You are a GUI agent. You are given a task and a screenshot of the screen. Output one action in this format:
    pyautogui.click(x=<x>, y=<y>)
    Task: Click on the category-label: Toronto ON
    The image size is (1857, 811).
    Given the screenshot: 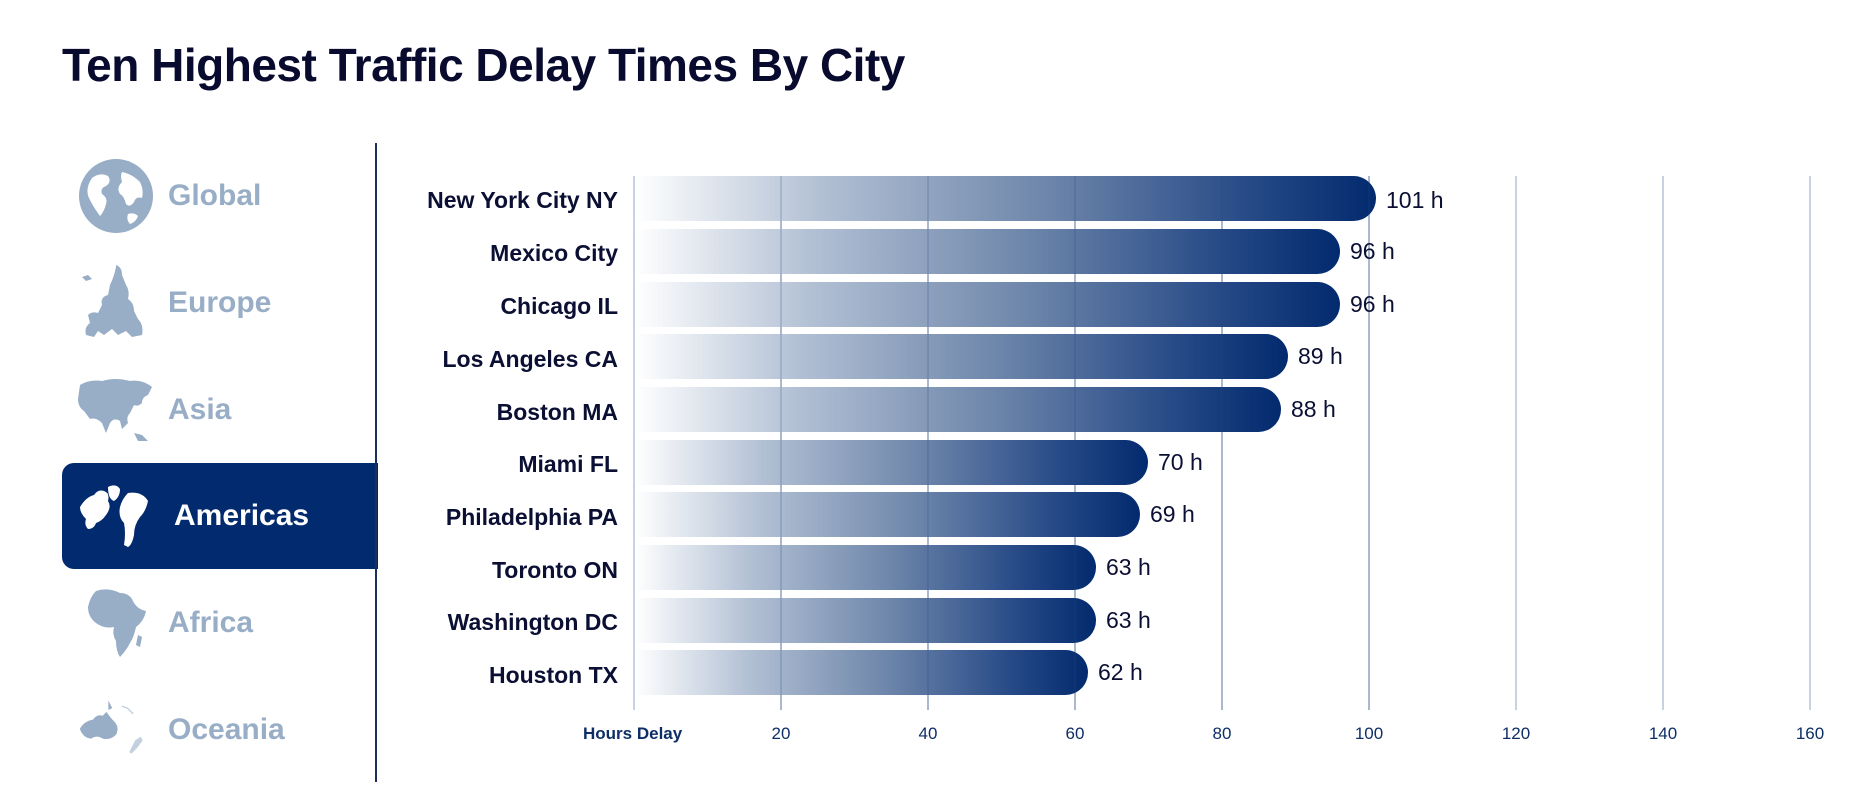 What is the action you would take?
    pyautogui.click(x=554, y=570)
    